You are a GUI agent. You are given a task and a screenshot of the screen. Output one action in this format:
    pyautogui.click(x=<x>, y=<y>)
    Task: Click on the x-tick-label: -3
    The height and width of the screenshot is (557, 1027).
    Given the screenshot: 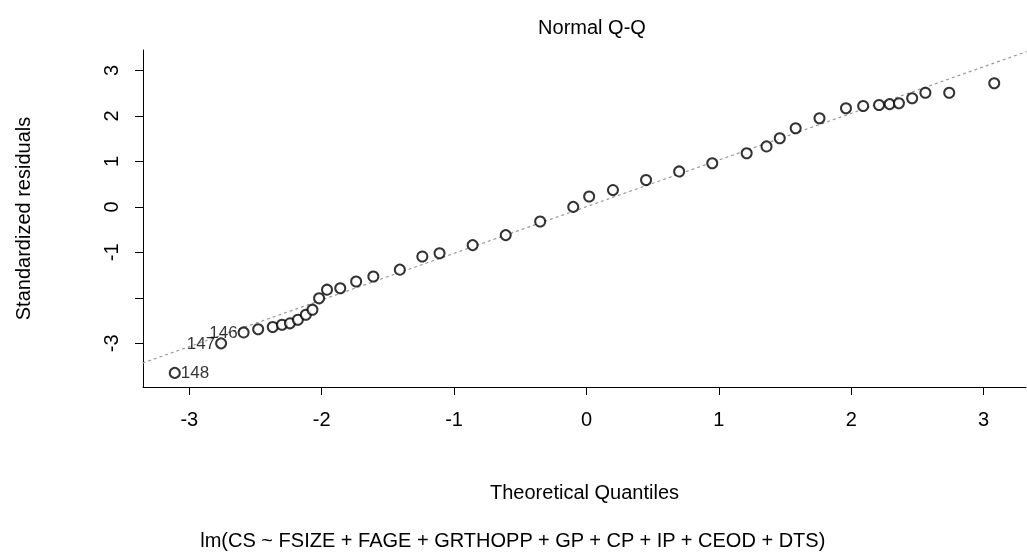 What is the action you would take?
    pyautogui.click(x=189, y=419)
    